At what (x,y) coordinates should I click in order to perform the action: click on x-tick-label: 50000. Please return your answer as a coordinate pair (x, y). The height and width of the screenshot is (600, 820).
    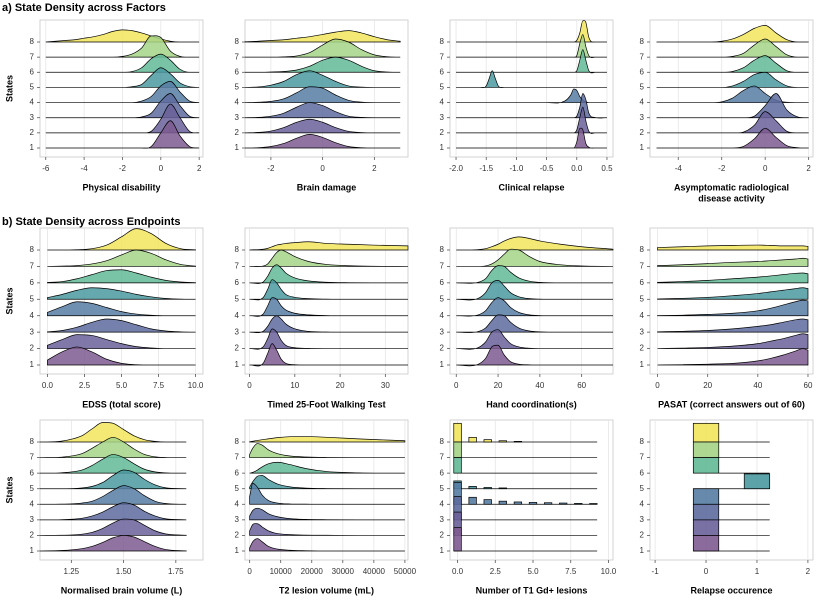
    Looking at the image, I should click on (405, 571).